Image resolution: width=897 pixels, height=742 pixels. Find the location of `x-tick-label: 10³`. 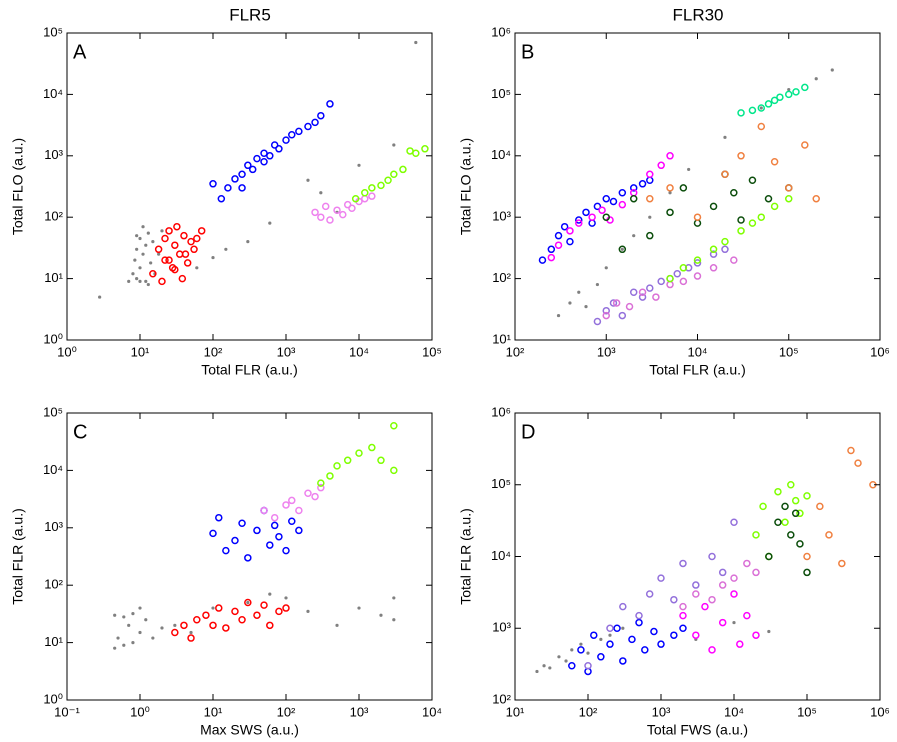

x-tick-label: 10³ is located at coordinates (286, 351).